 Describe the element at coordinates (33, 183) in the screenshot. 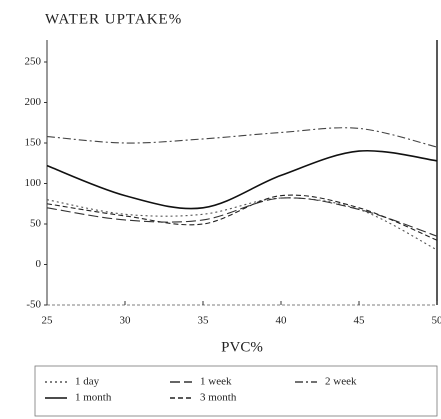

I see `y-tick-label: 100` at that location.